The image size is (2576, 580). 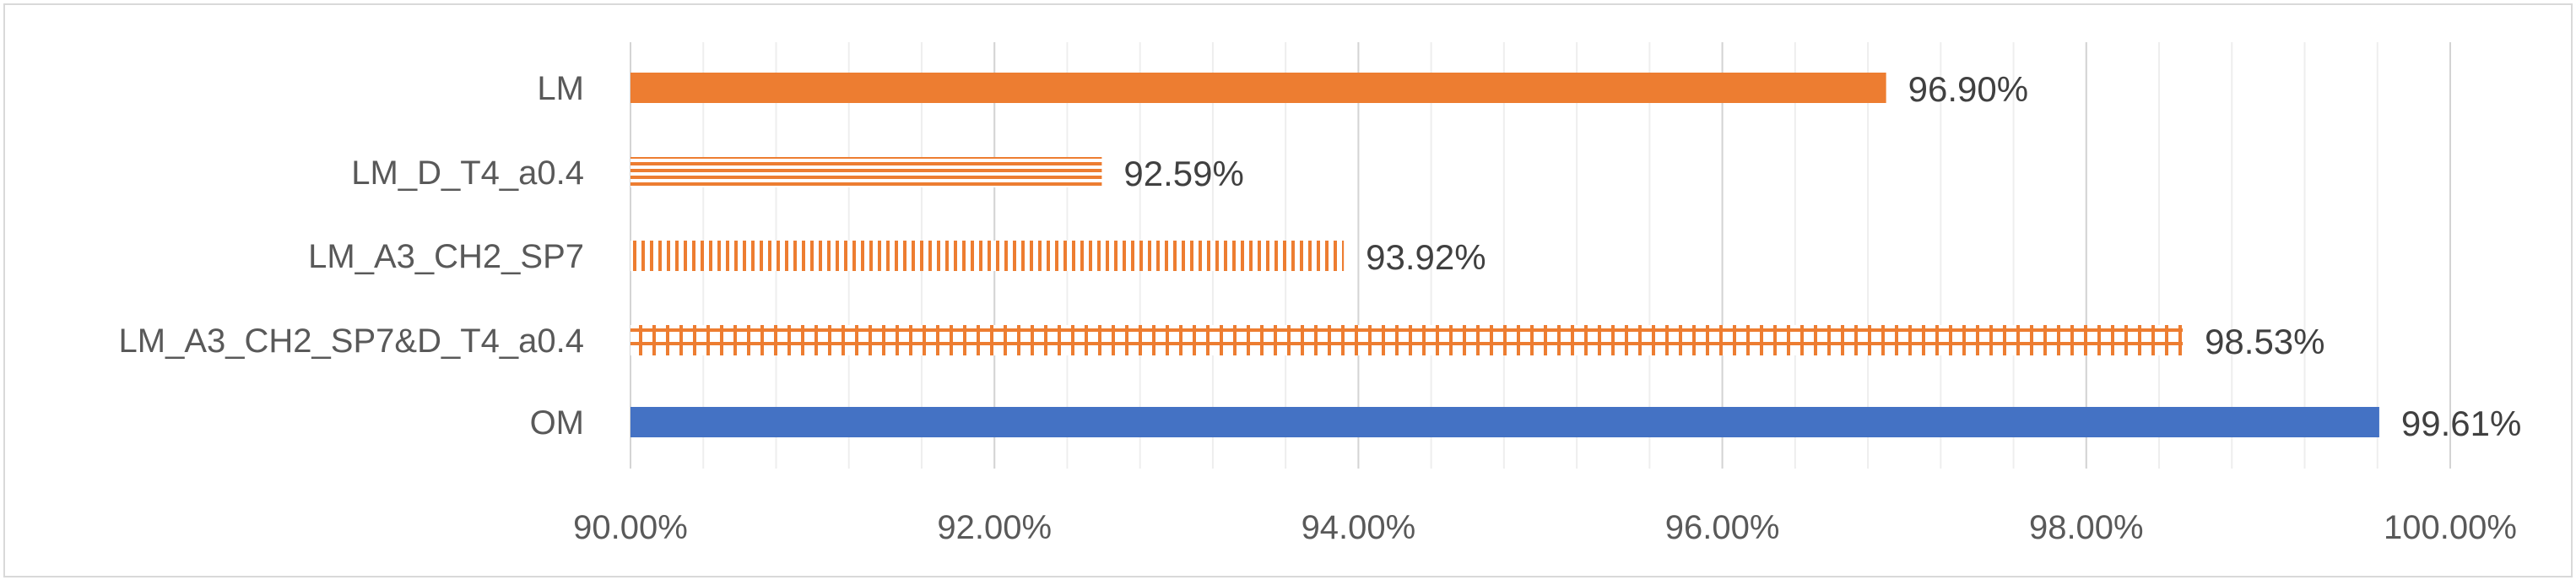 What do you see at coordinates (446, 256) in the screenshot?
I see `category-label: LM_A3_CH2_SP7` at bounding box center [446, 256].